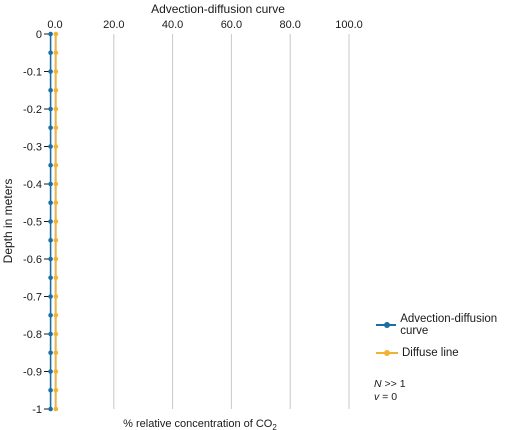 This screenshot has height=430, width=518. Describe the element at coordinates (32, 110) in the screenshot. I see `y-tick-label: -0.2` at that location.